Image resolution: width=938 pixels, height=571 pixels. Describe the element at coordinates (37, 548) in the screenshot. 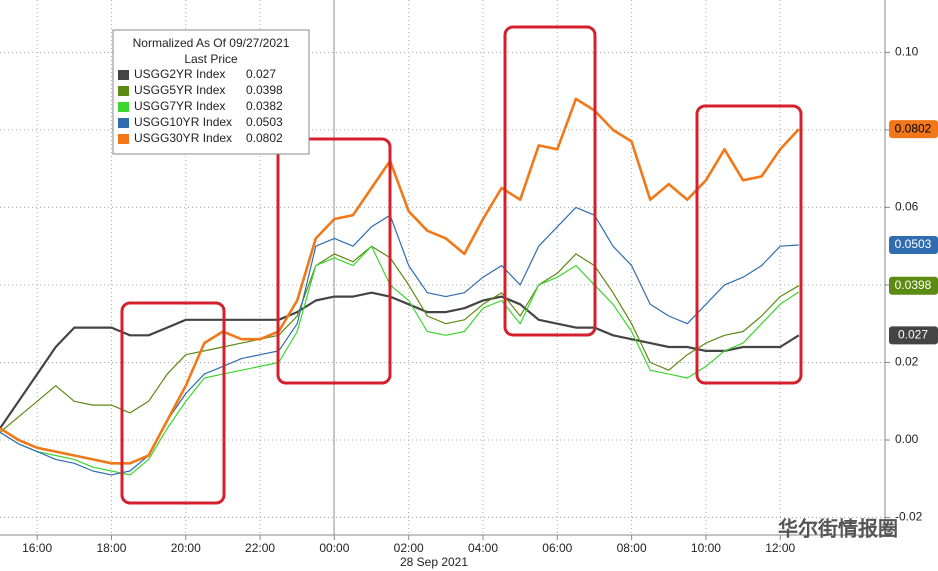

I see `x-tick-label: 16:00` at that location.